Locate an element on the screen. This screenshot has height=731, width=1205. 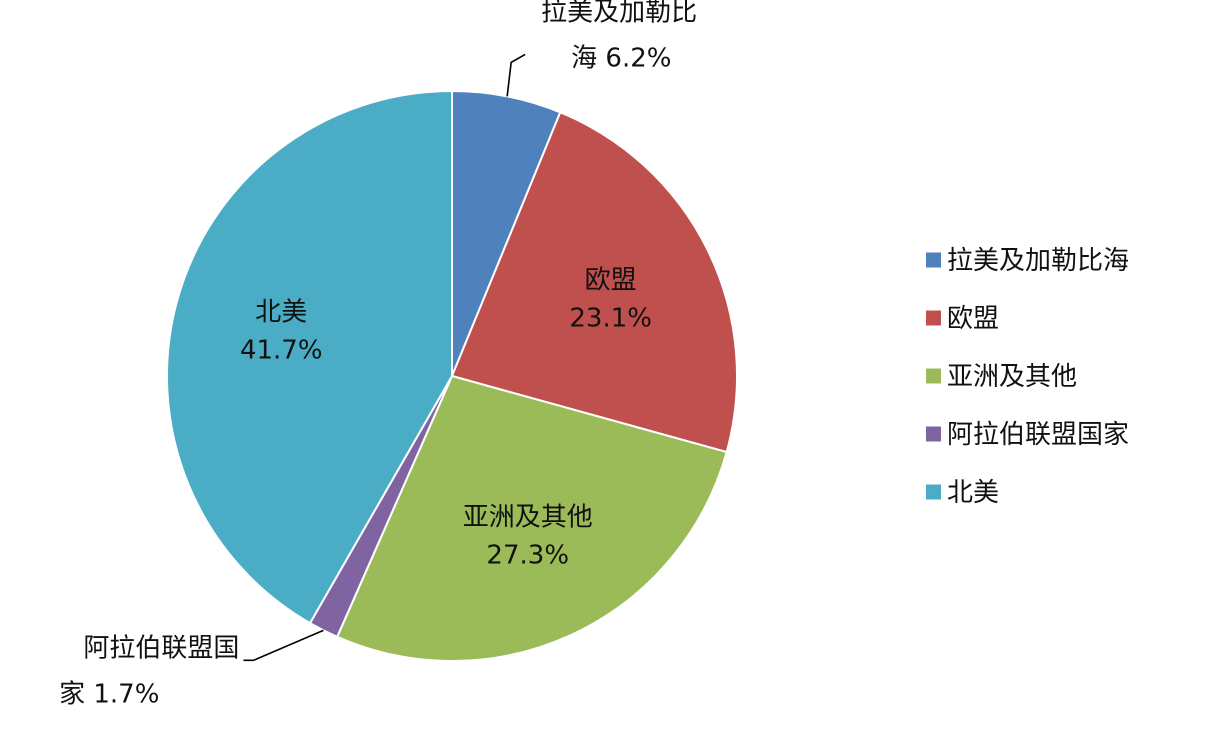
legend-label-0: 拉美及加勒比海 is located at coordinates (1038, 261).